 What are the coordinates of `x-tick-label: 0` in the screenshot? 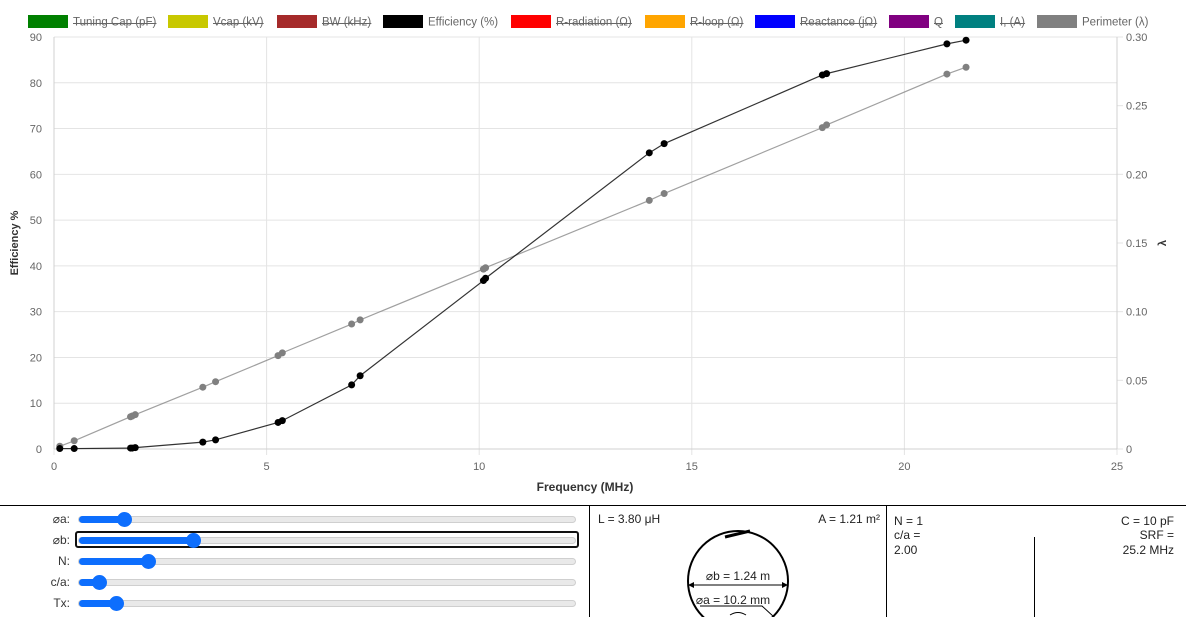 It's located at (54, 467).